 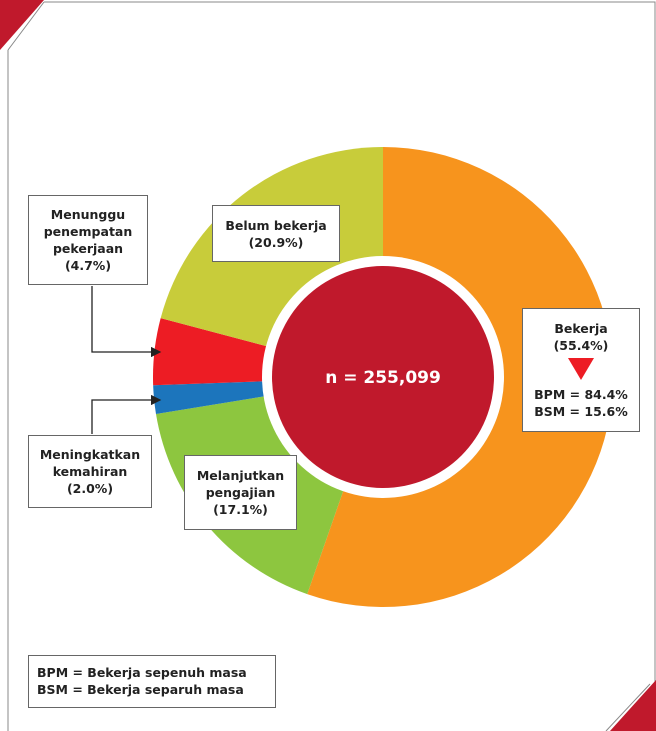 I want to click on category-label: Meningkatkan kemahiran, so click(x=90, y=463).